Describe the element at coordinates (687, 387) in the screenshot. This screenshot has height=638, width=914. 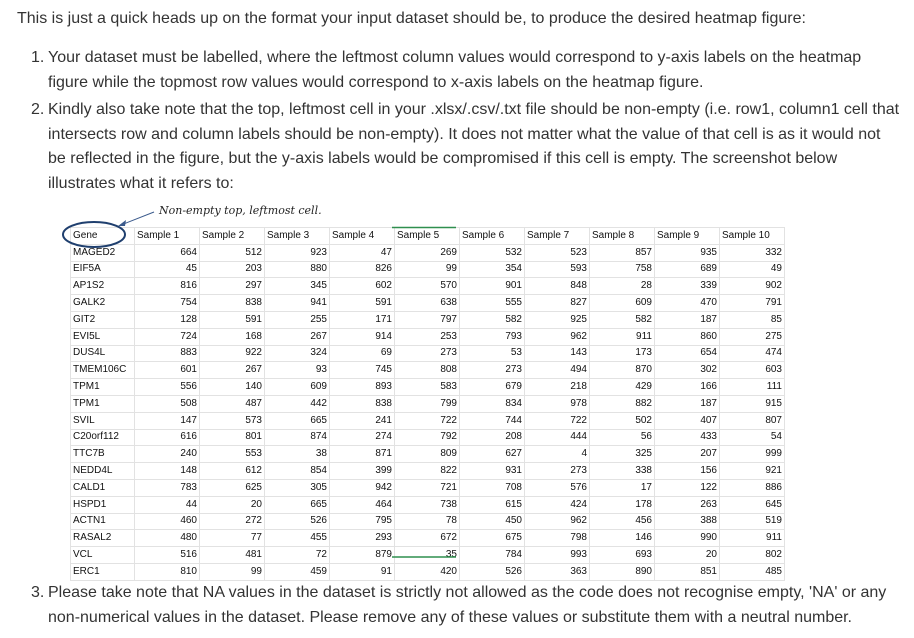
I see `value-cell: 166` at that location.